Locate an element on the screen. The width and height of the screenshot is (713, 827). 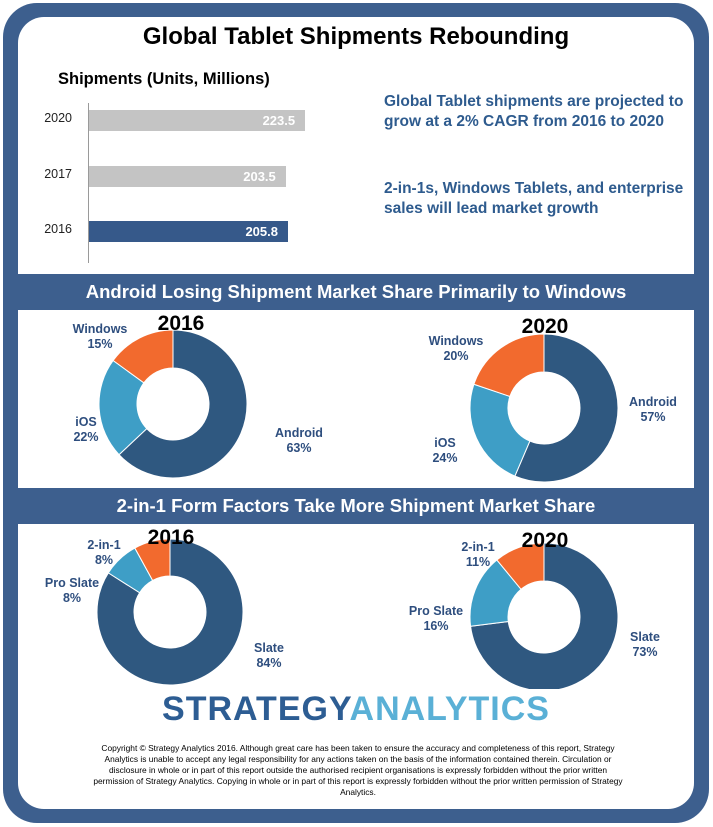
slice-value: 73% is located at coordinates (645, 652).